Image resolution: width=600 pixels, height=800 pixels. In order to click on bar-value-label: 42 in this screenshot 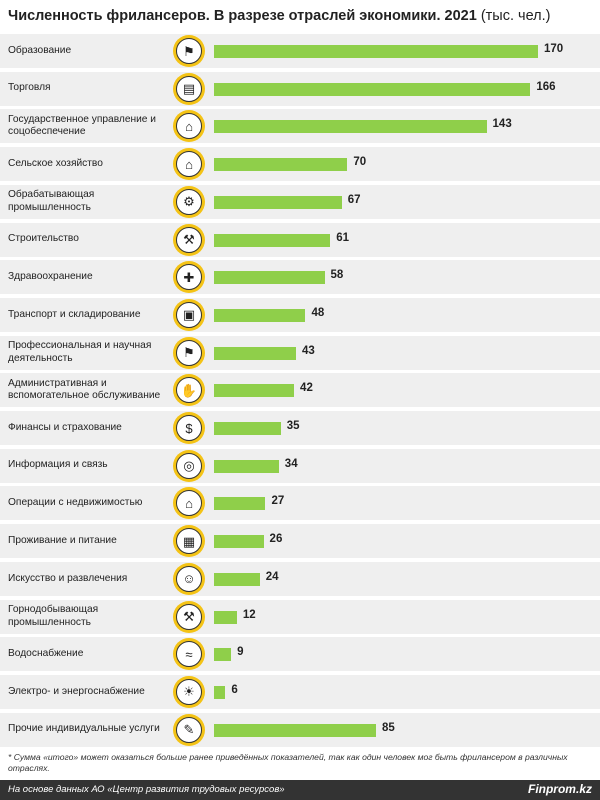, I will do `click(306, 388)`.